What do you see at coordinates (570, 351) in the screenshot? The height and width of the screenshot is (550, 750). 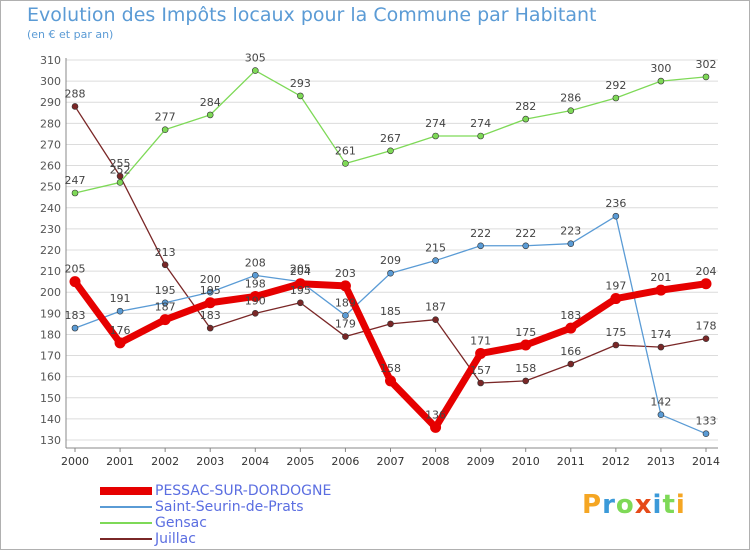 I see `data-label: 166` at bounding box center [570, 351].